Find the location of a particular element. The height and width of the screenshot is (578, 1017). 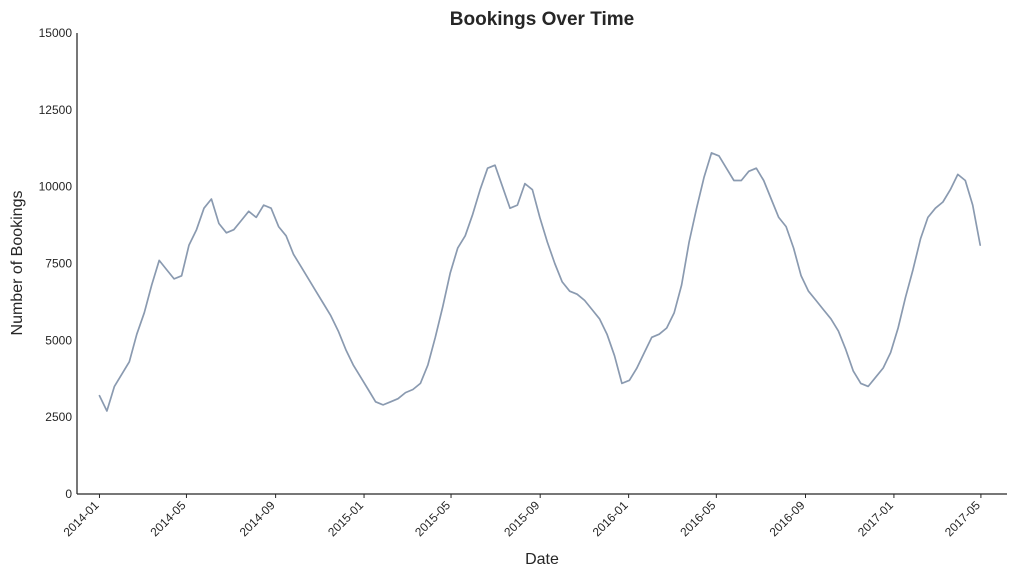

y-tick-label: 15000 is located at coordinates (56, 33).